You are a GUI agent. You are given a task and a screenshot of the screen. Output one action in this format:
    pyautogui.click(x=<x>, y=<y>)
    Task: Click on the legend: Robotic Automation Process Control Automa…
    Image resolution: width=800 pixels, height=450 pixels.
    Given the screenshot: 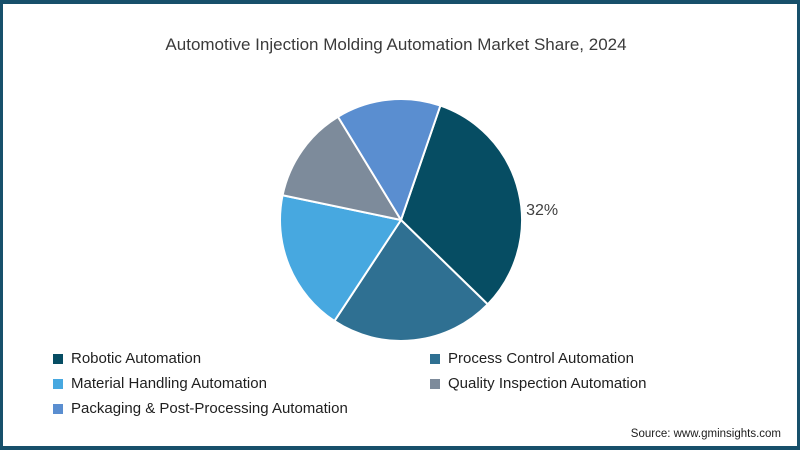 What is the action you would take?
    pyautogui.click(x=349, y=383)
    